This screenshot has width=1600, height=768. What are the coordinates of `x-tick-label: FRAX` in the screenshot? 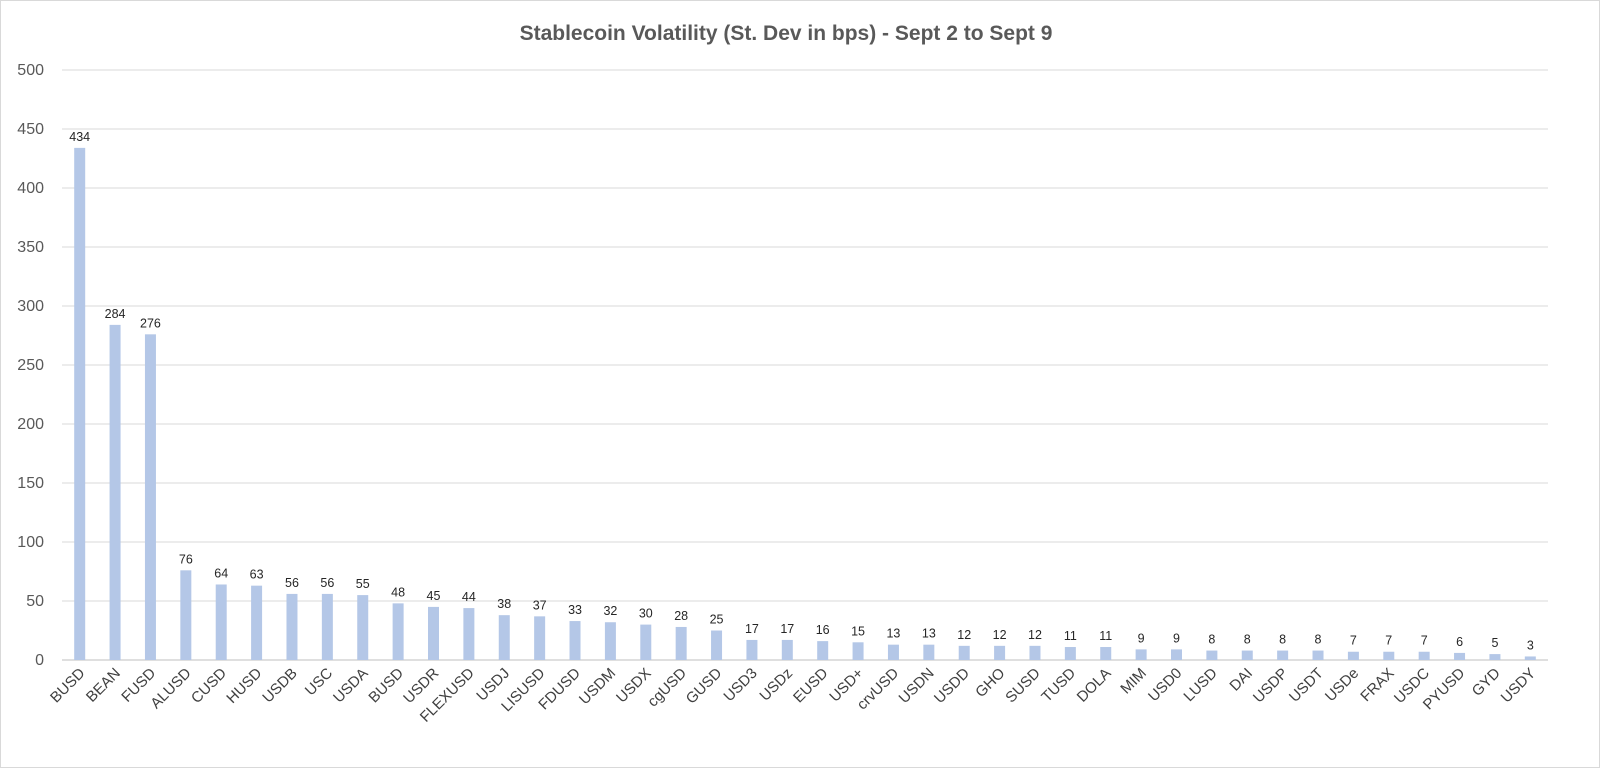 It's located at (1377, 685).